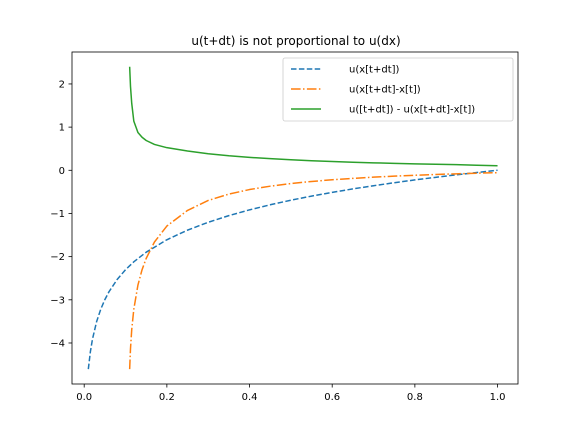  Describe the element at coordinates (250, 397) in the screenshot. I see `x-tick-label-2: 0.4` at that location.